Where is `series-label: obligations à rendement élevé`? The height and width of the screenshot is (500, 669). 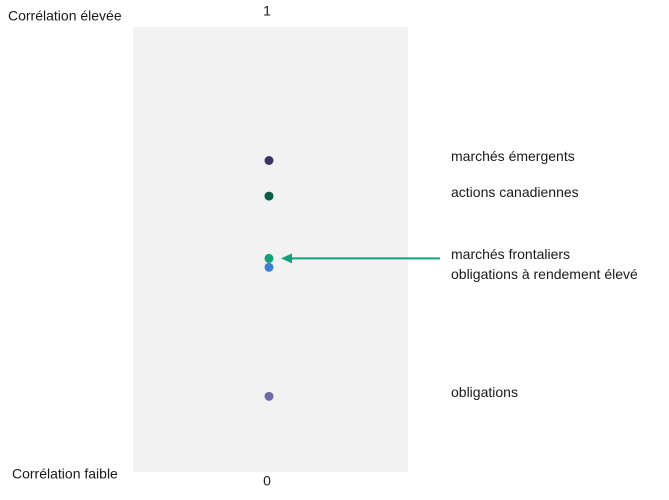 series-label: obligations à rendement élevé is located at coordinates (544, 274).